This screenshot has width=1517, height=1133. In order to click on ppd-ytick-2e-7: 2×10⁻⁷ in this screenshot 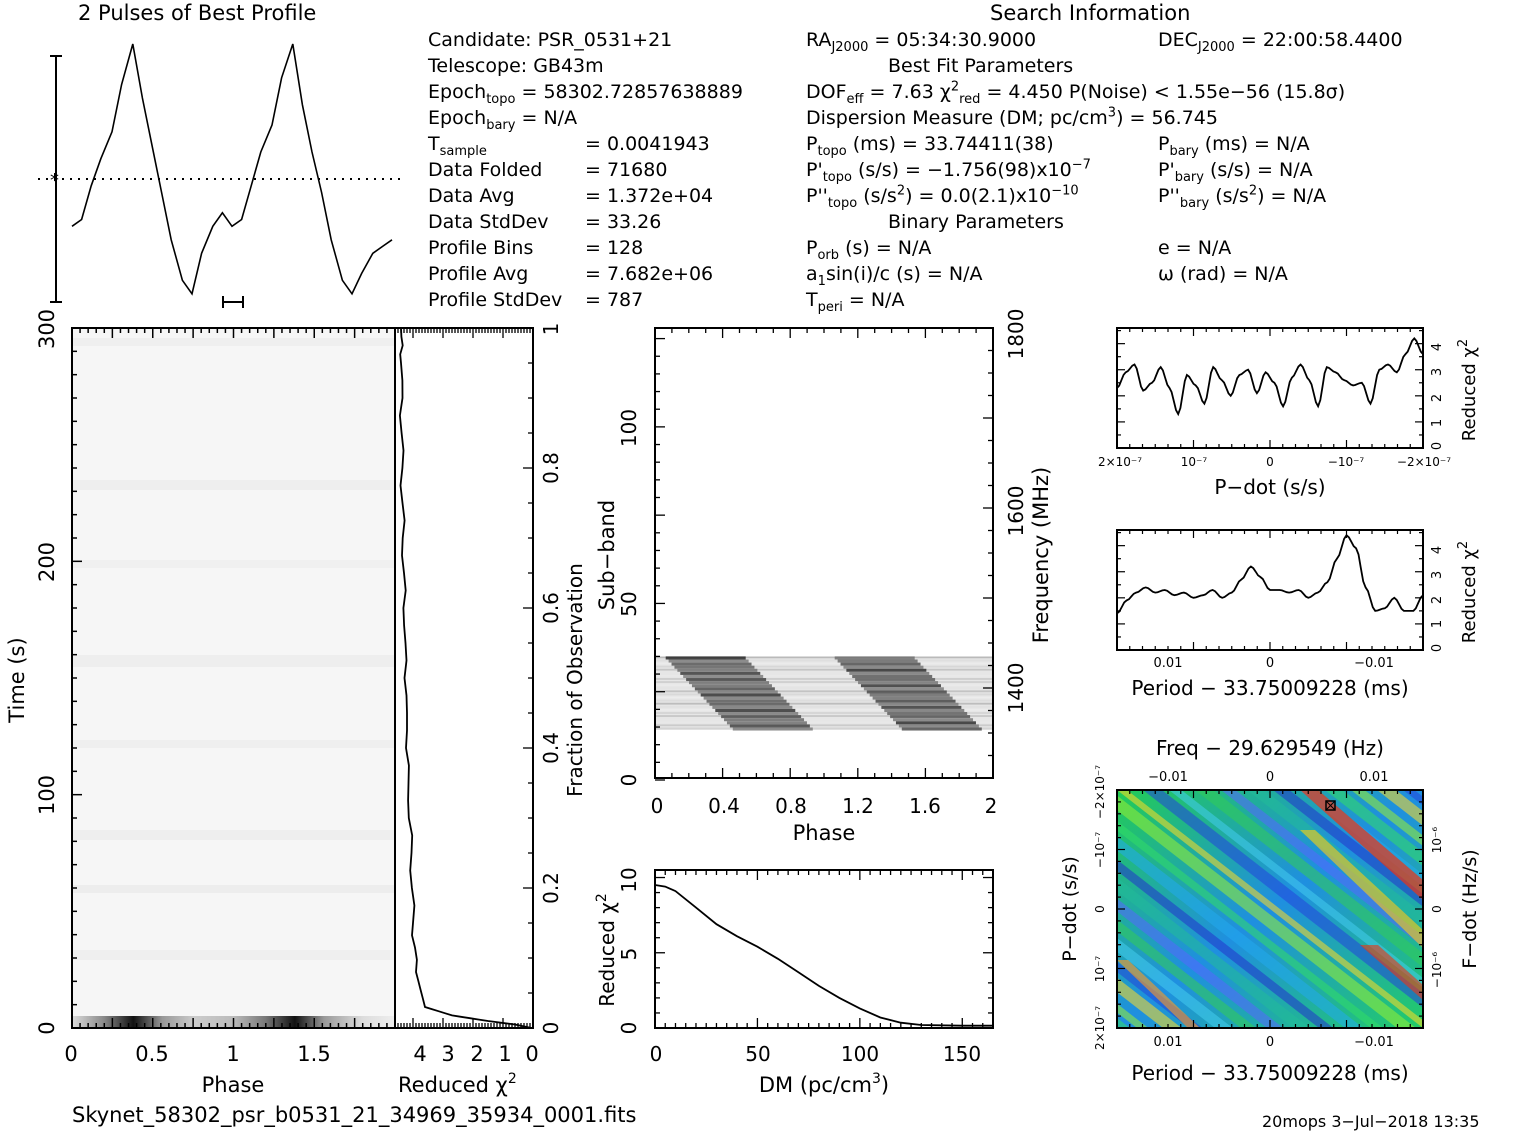, I will do `click(1100, 1028)`.